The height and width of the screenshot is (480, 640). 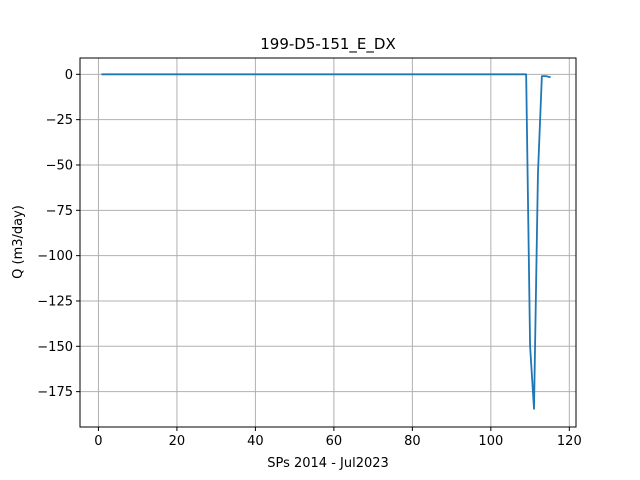 What do you see at coordinates (59, 165) in the screenshot?
I see `y-tick-label: −50` at bounding box center [59, 165].